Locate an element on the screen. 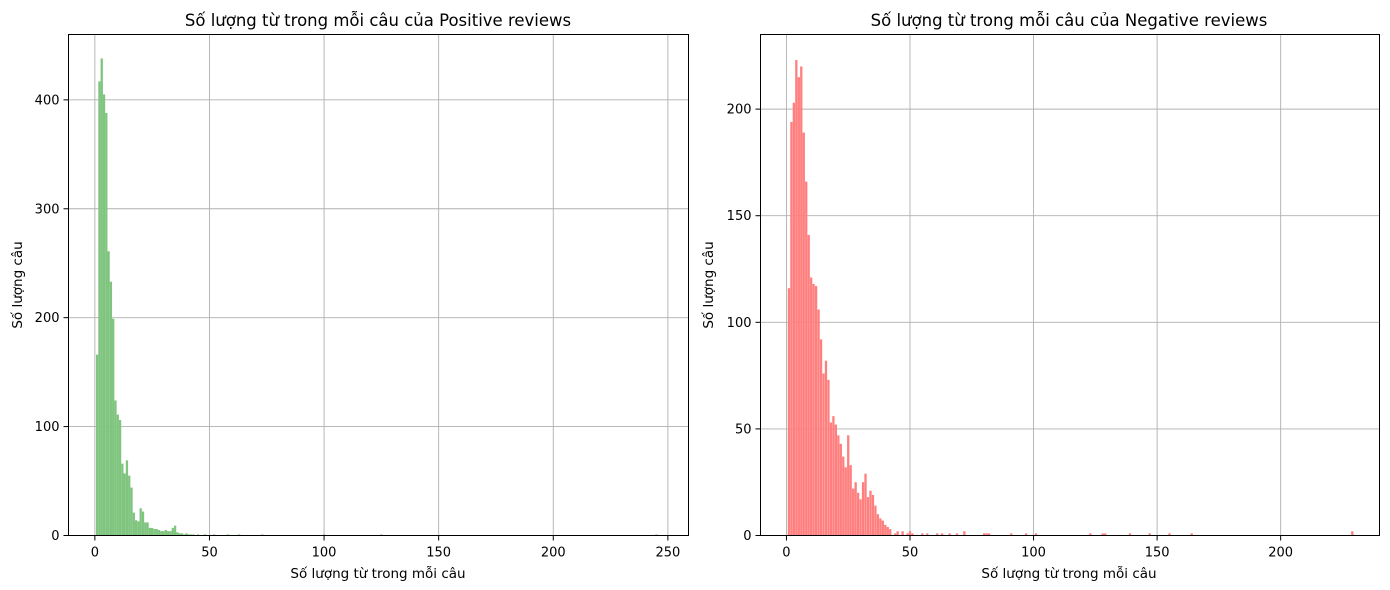 The image size is (1390, 590). x-tick-label: 100 is located at coordinates (324, 553).